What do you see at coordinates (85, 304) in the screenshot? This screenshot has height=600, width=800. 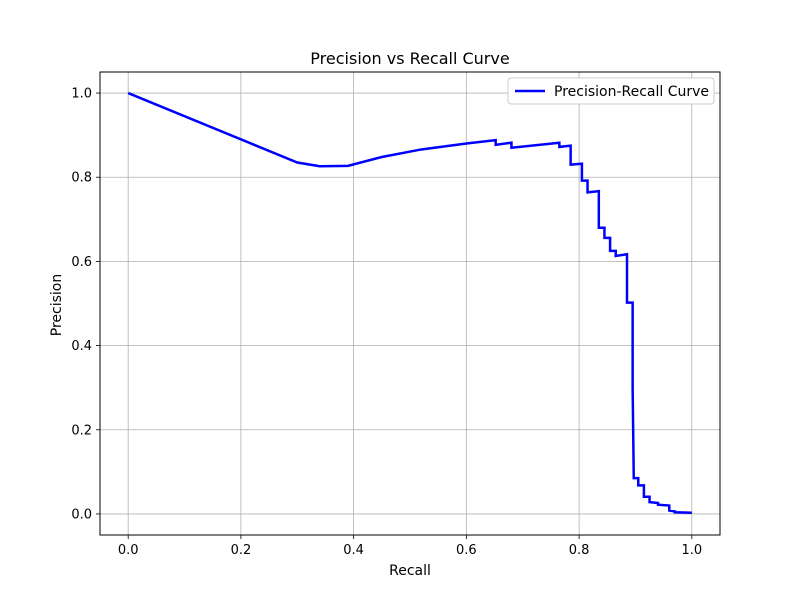 I see `y-axis: 0.0 0.2 0.4 0.6 0.8 1.0` at bounding box center [85, 304].